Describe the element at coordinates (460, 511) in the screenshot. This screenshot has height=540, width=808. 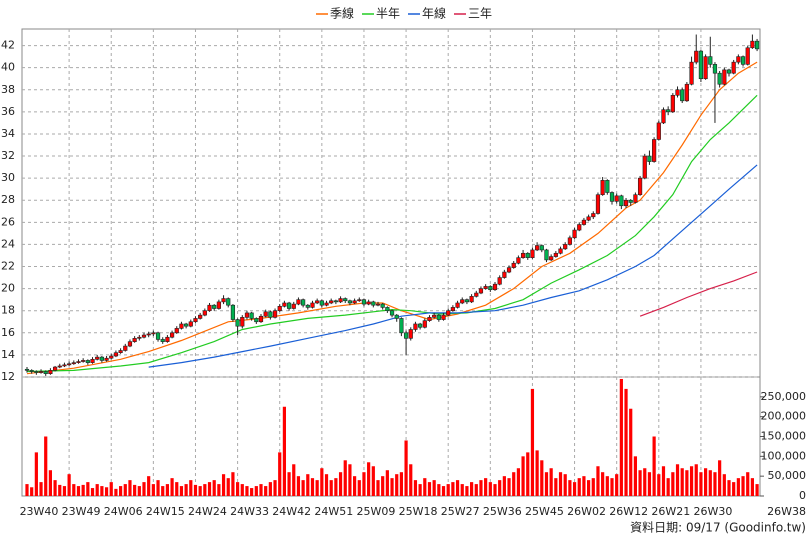
I see `x-tick-label: 25W27` at that location.